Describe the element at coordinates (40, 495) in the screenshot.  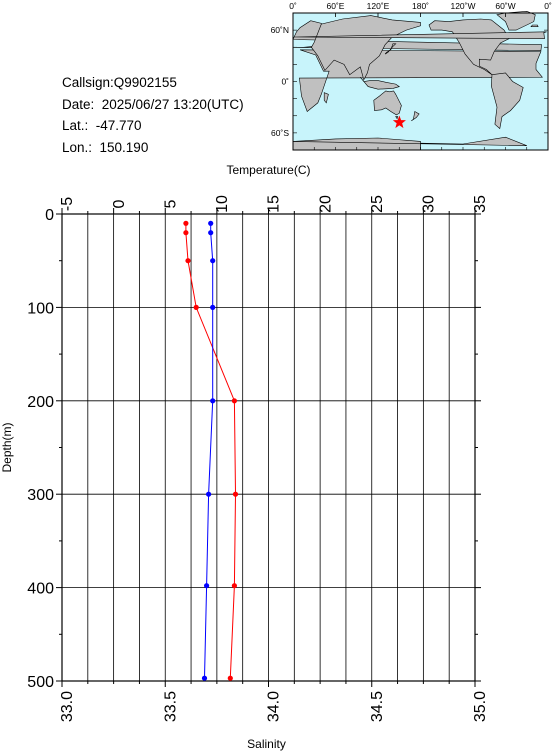
I see `depth-tick-label: 300` at that location.